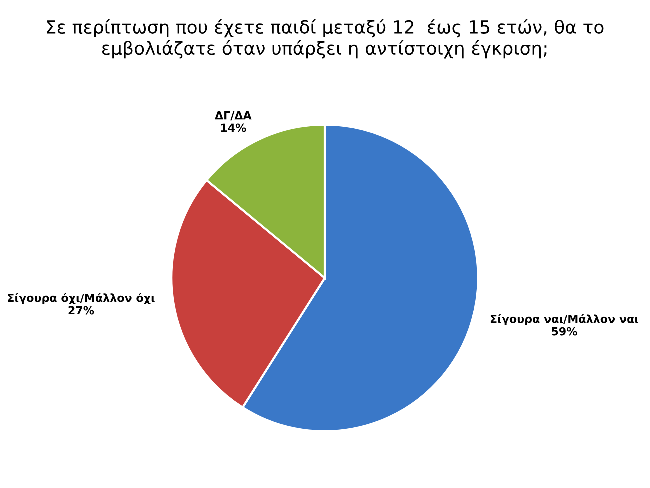  Describe the element at coordinates (233, 116) in the screenshot. I see `slice-label: ΔΓ/ΔΑ` at that location.